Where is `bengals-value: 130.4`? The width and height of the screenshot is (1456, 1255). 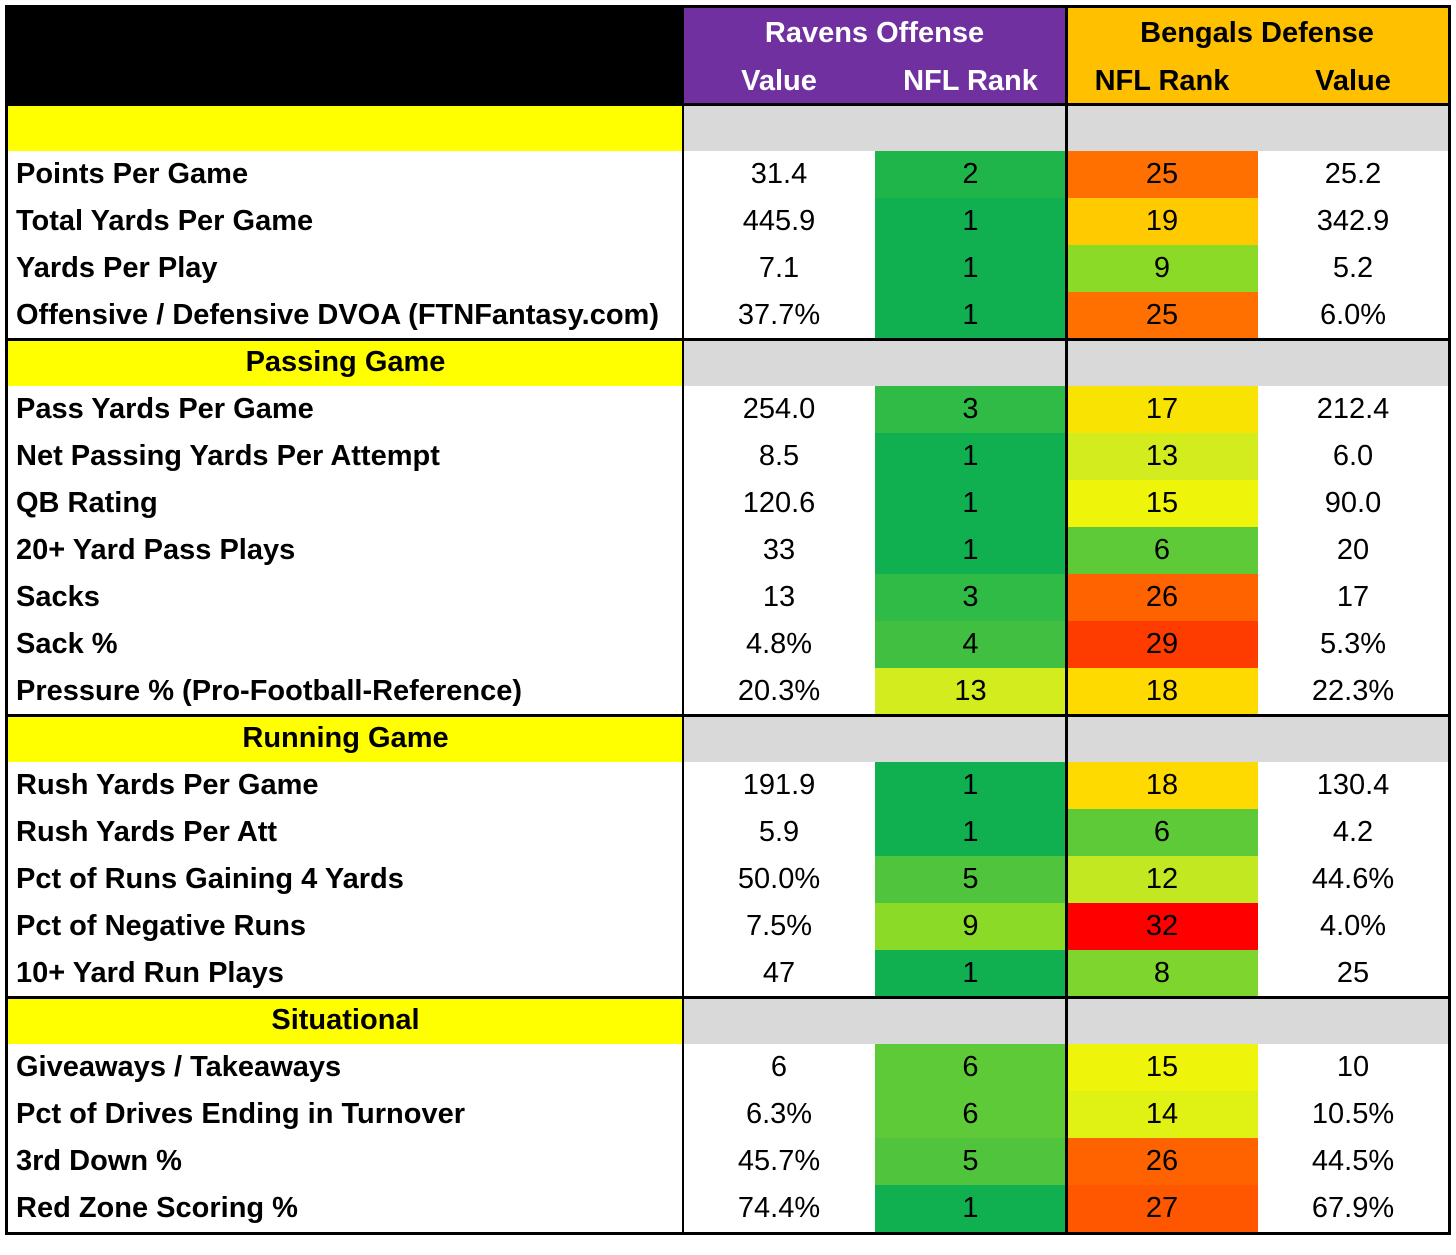
bengals-value: 130.4 is located at coordinates (1353, 785).